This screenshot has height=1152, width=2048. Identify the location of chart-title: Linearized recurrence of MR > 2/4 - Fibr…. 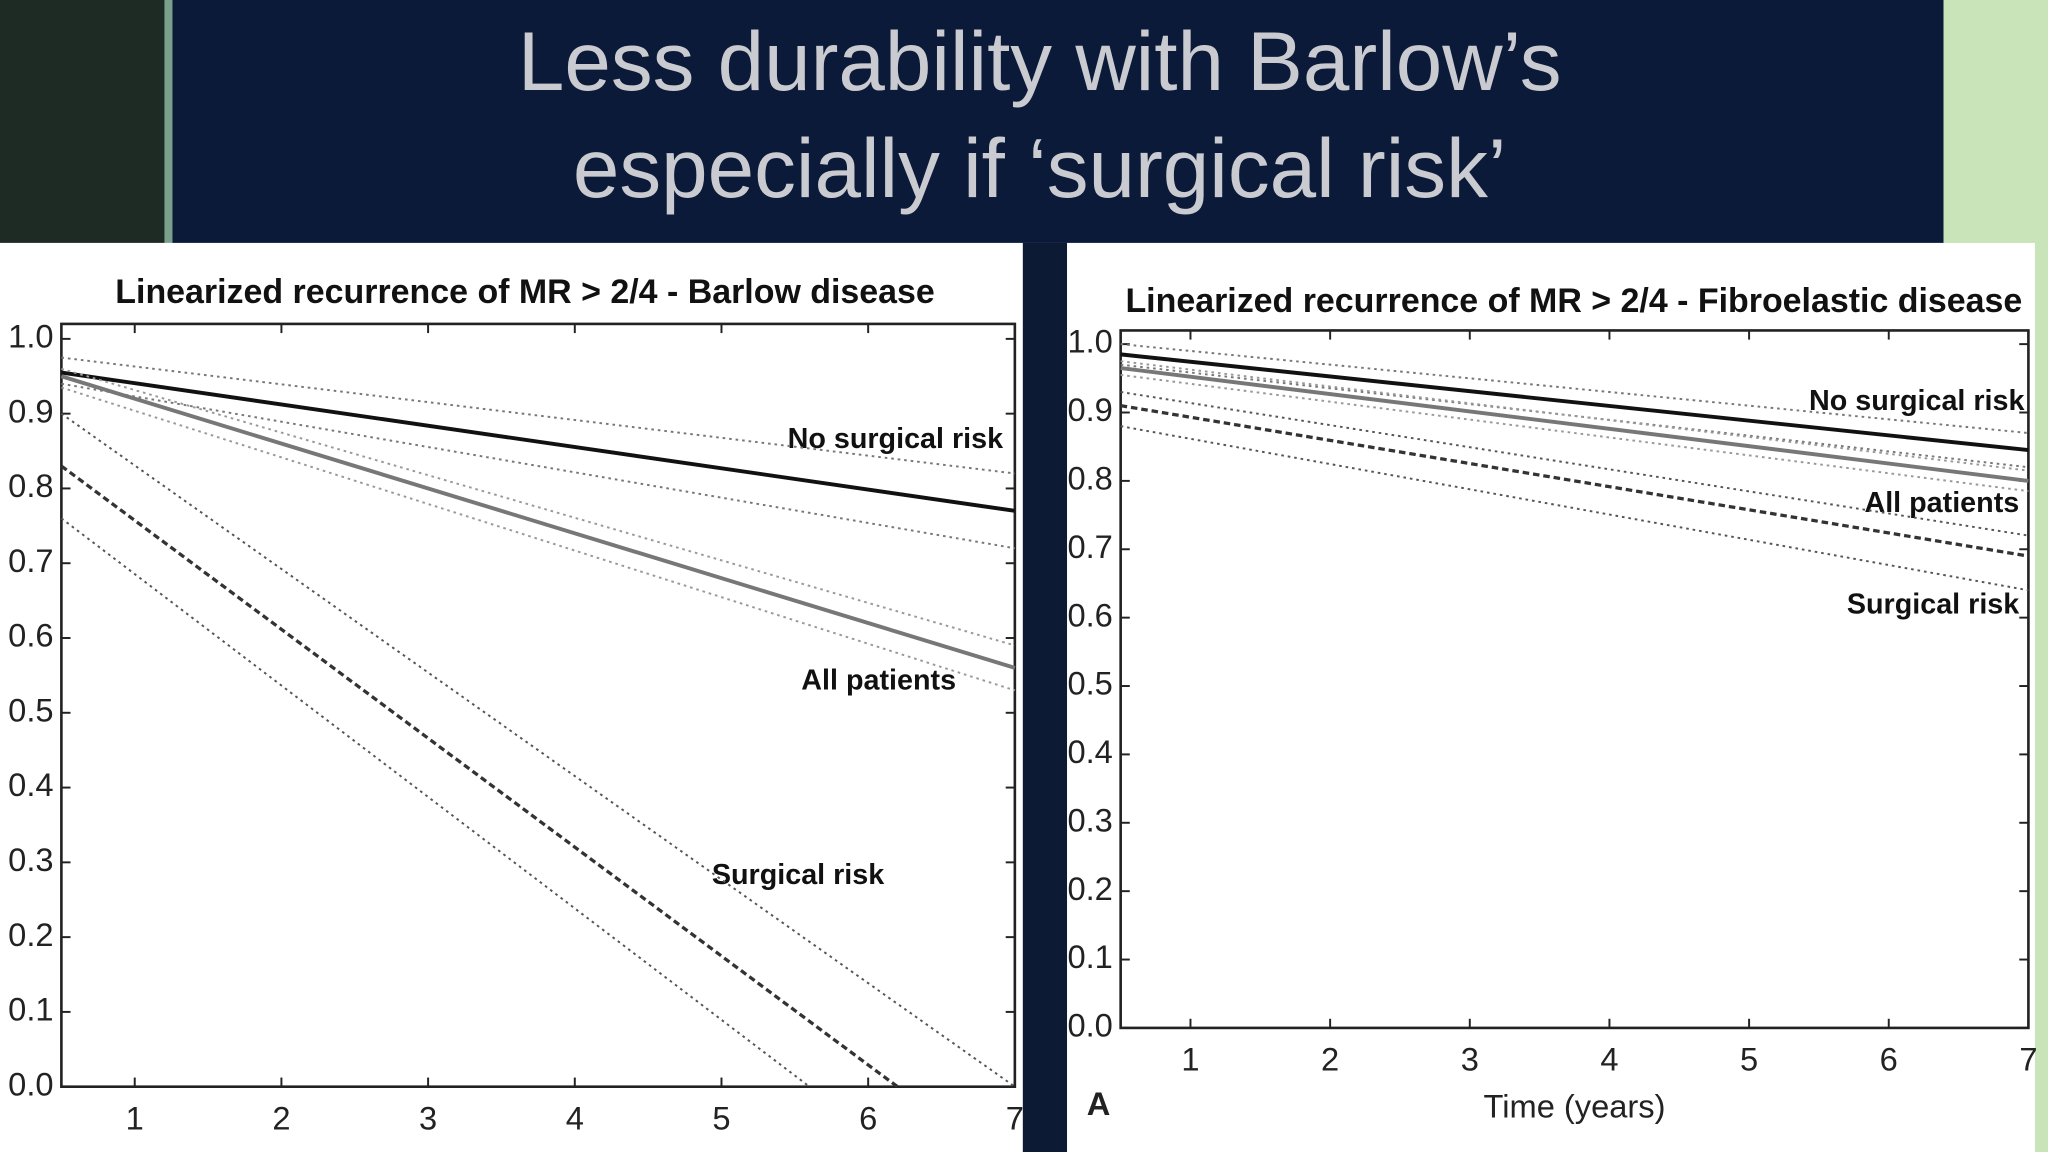
(1573, 301).